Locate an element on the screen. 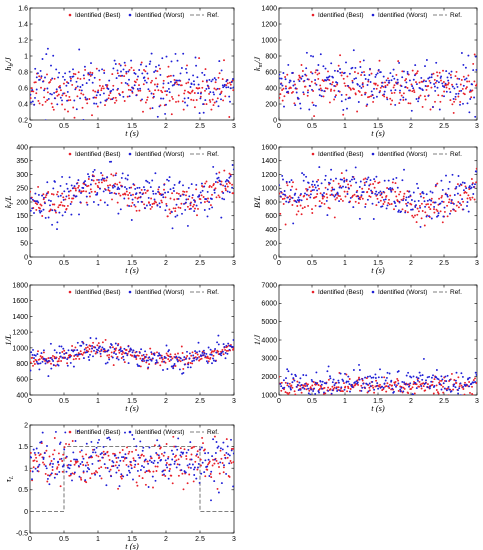 The height and width of the screenshot is (550, 483). y-tick-label: 1200 is located at coordinates (269, 175).